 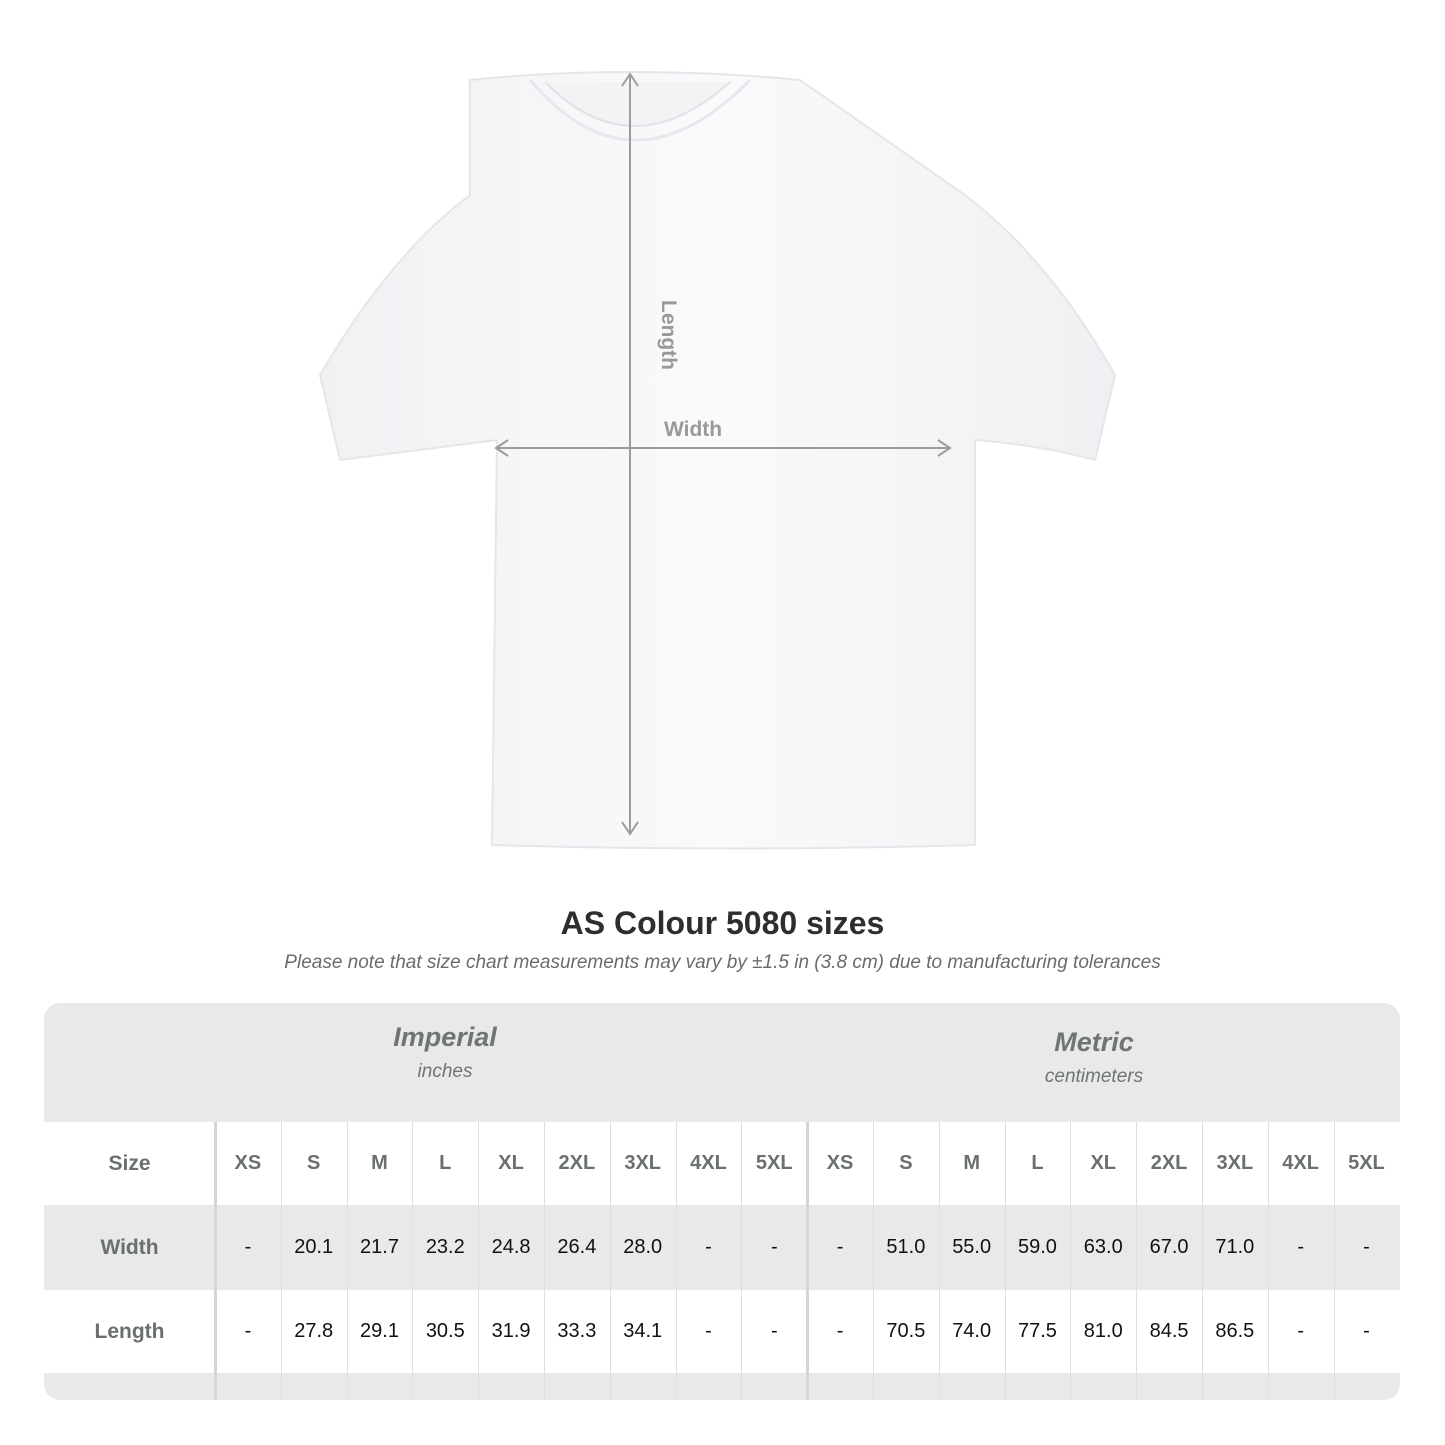 I want to click on metric-cell: 71.0, so click(x=1235, y=1247).